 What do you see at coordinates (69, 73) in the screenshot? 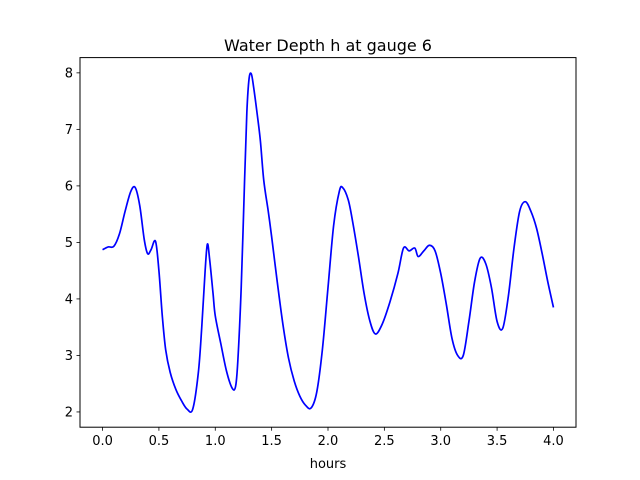
I see `y-tick-label: 8` at bounding box center [69, 73].